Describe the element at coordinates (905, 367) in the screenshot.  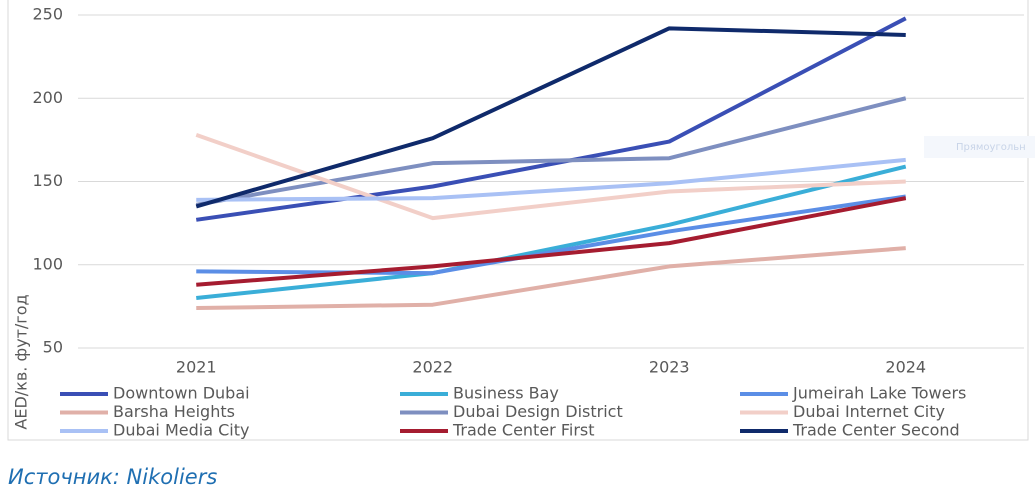
I see `x-tick-label: 2024` at that location.